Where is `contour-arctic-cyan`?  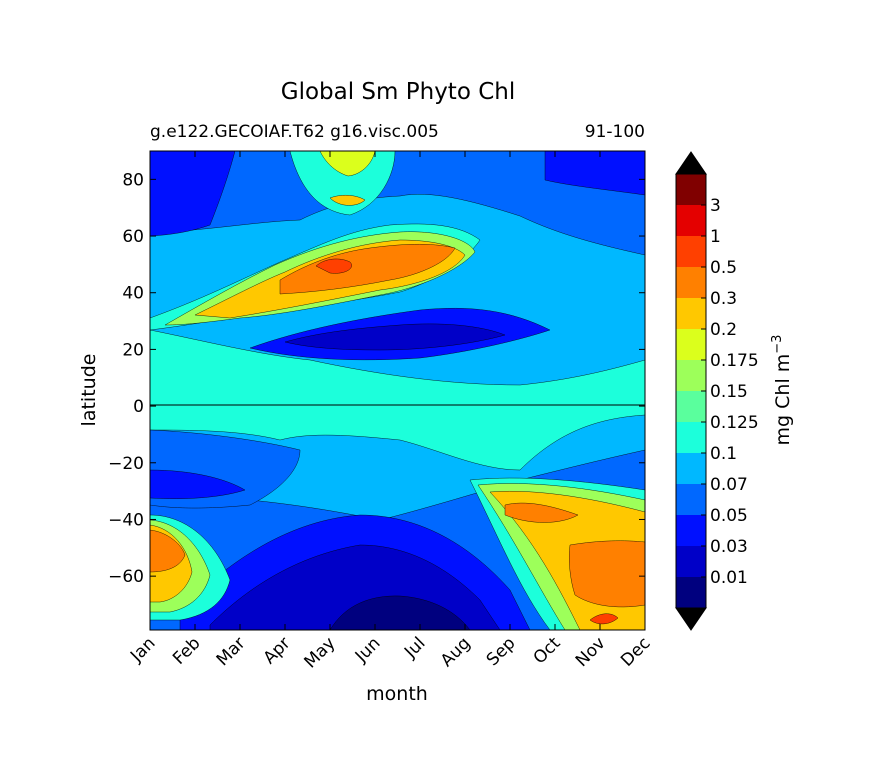 contour-arctic-cyan is located at coordinates (342, 183).